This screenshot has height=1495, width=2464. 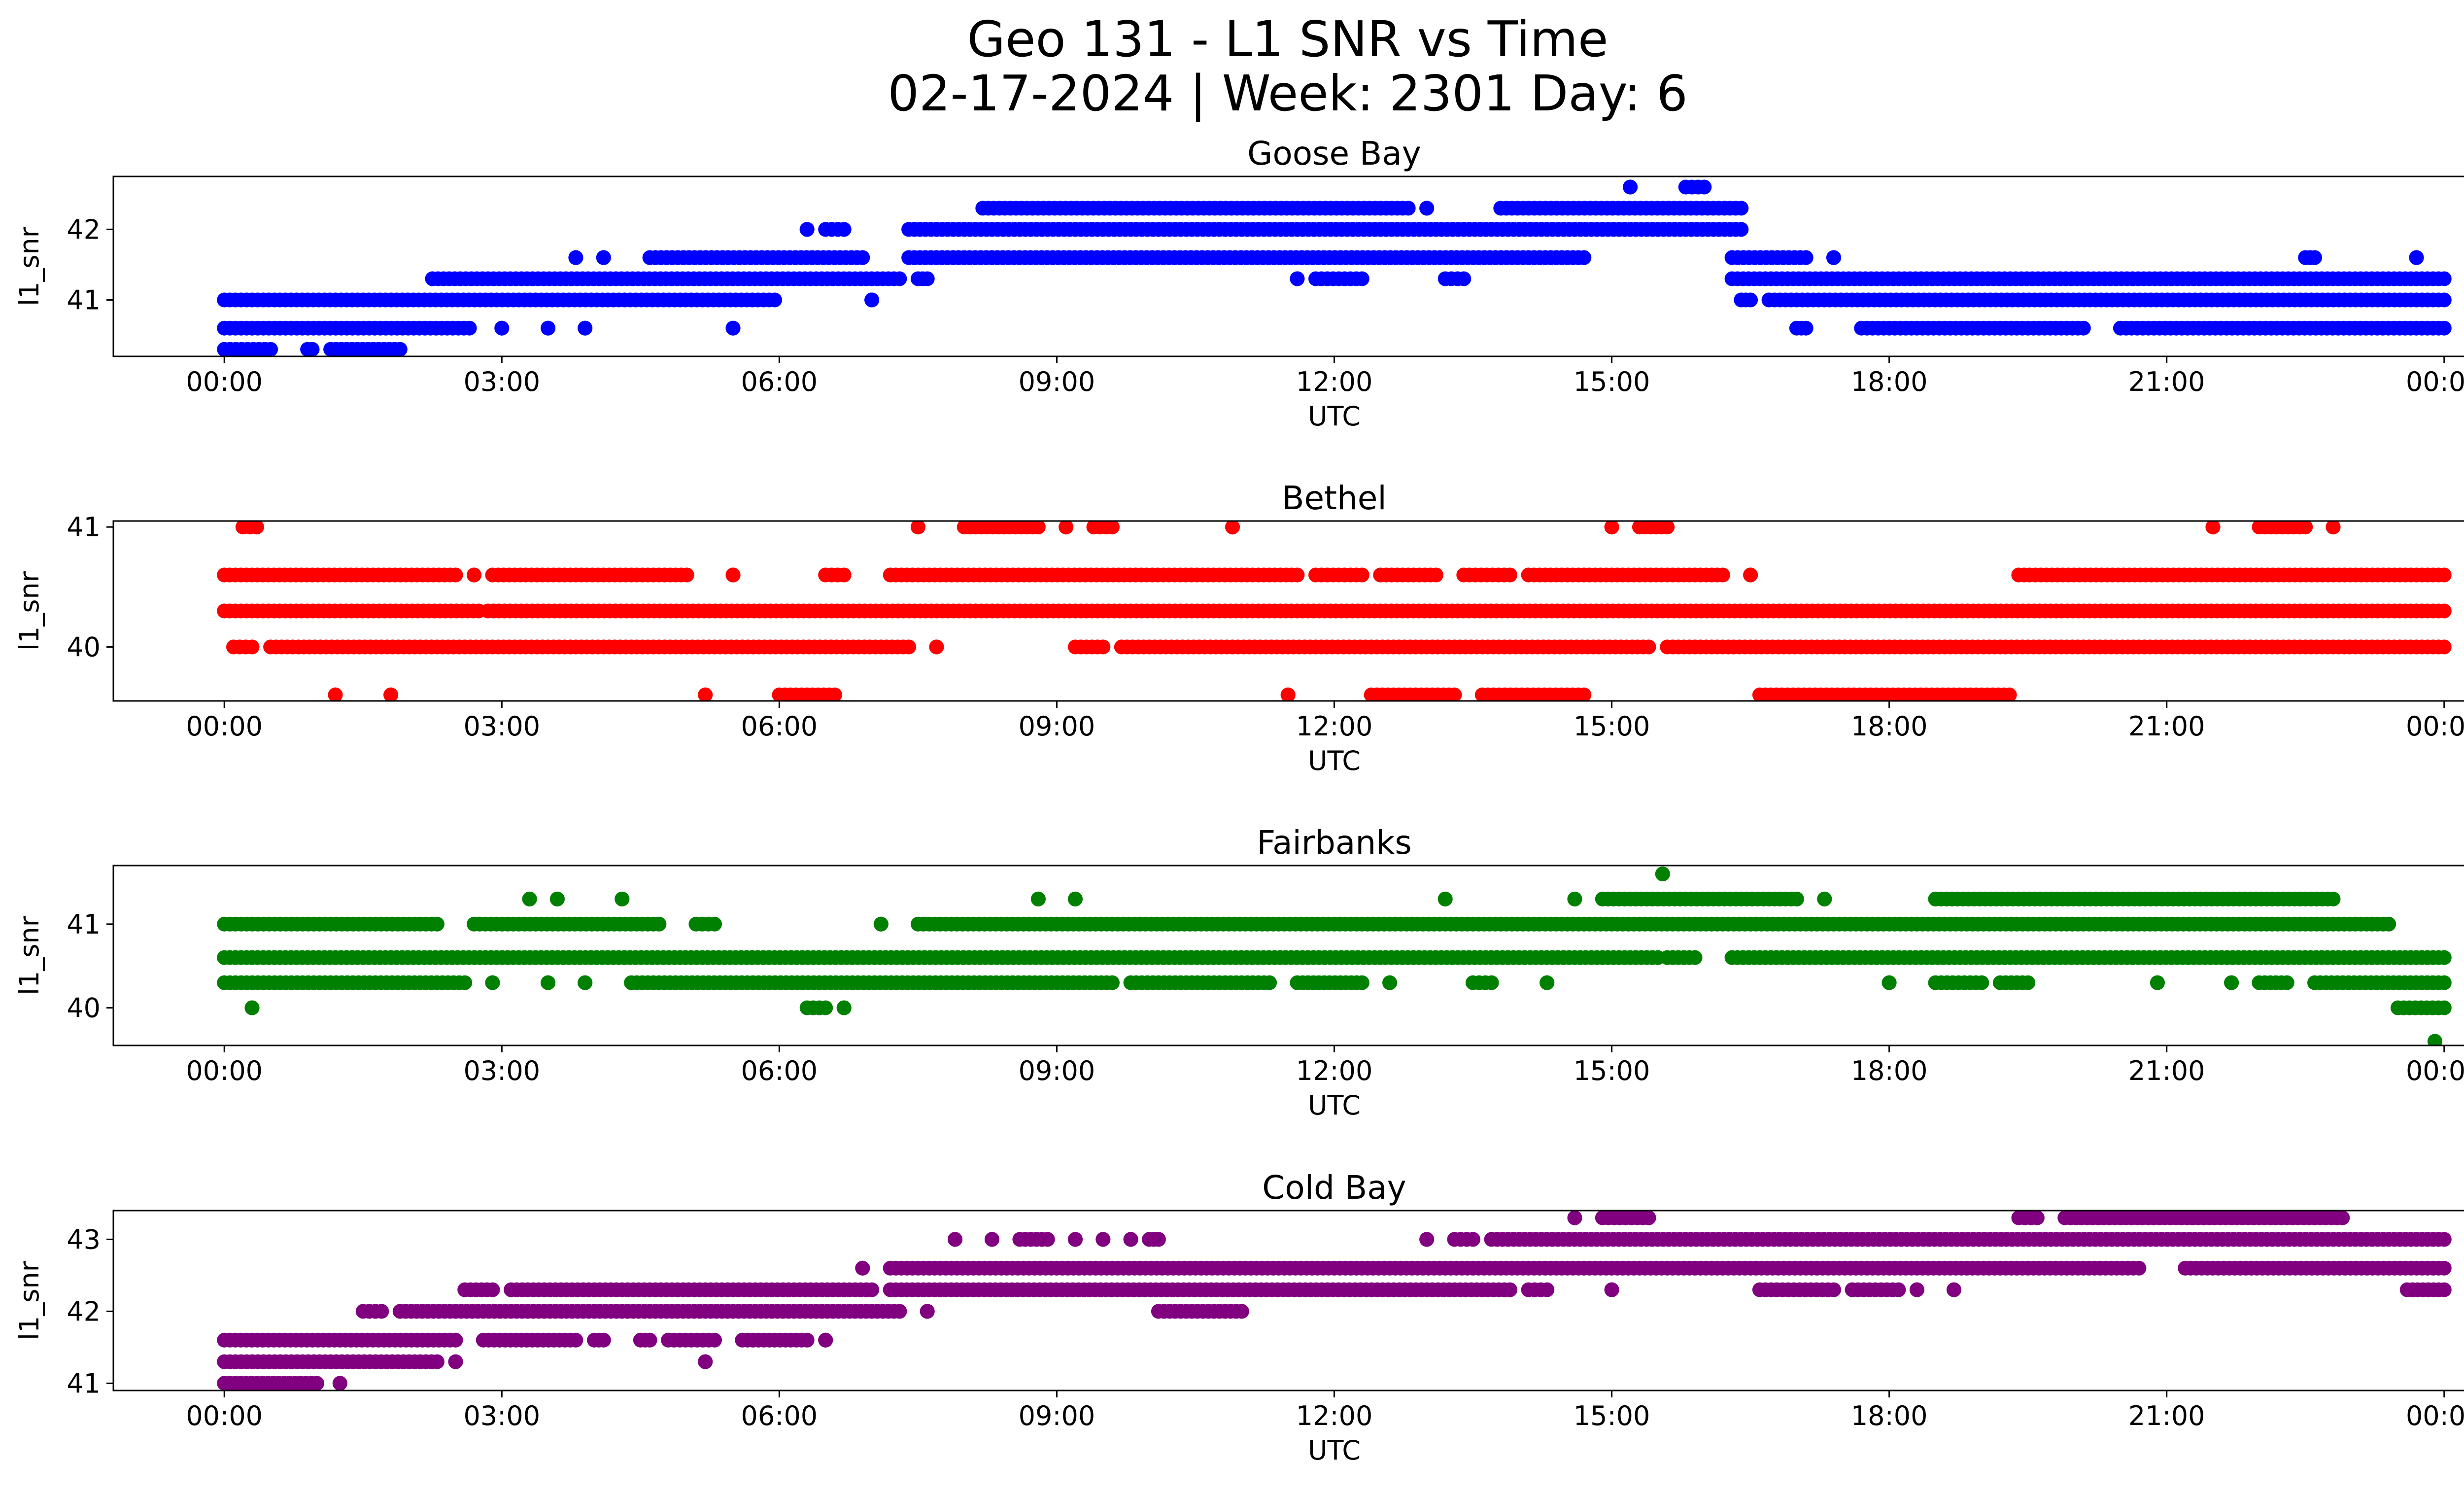 I want to click on y-tick-label: 41, so click(x=84, y=299).